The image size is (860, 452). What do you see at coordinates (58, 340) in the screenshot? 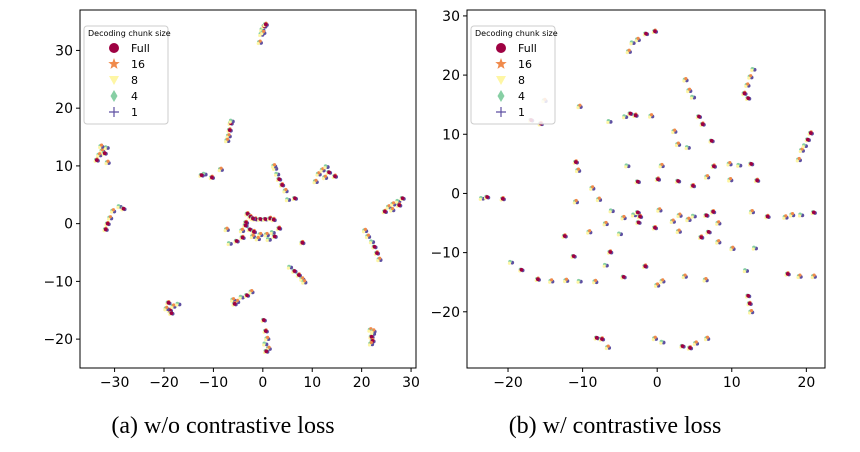
I see `y-tick-label: −20` at bounding box center [58, 340].